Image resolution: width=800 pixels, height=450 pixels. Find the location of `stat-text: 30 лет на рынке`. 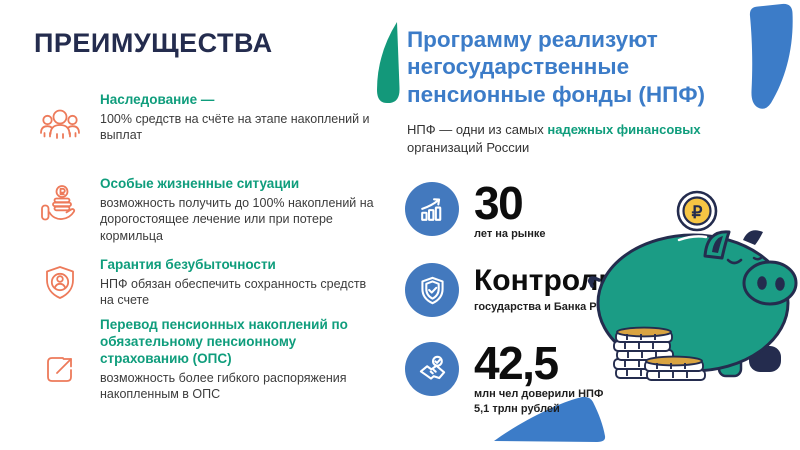

stat-text: 30 лет на рынке is located at coordinates (510, 209).